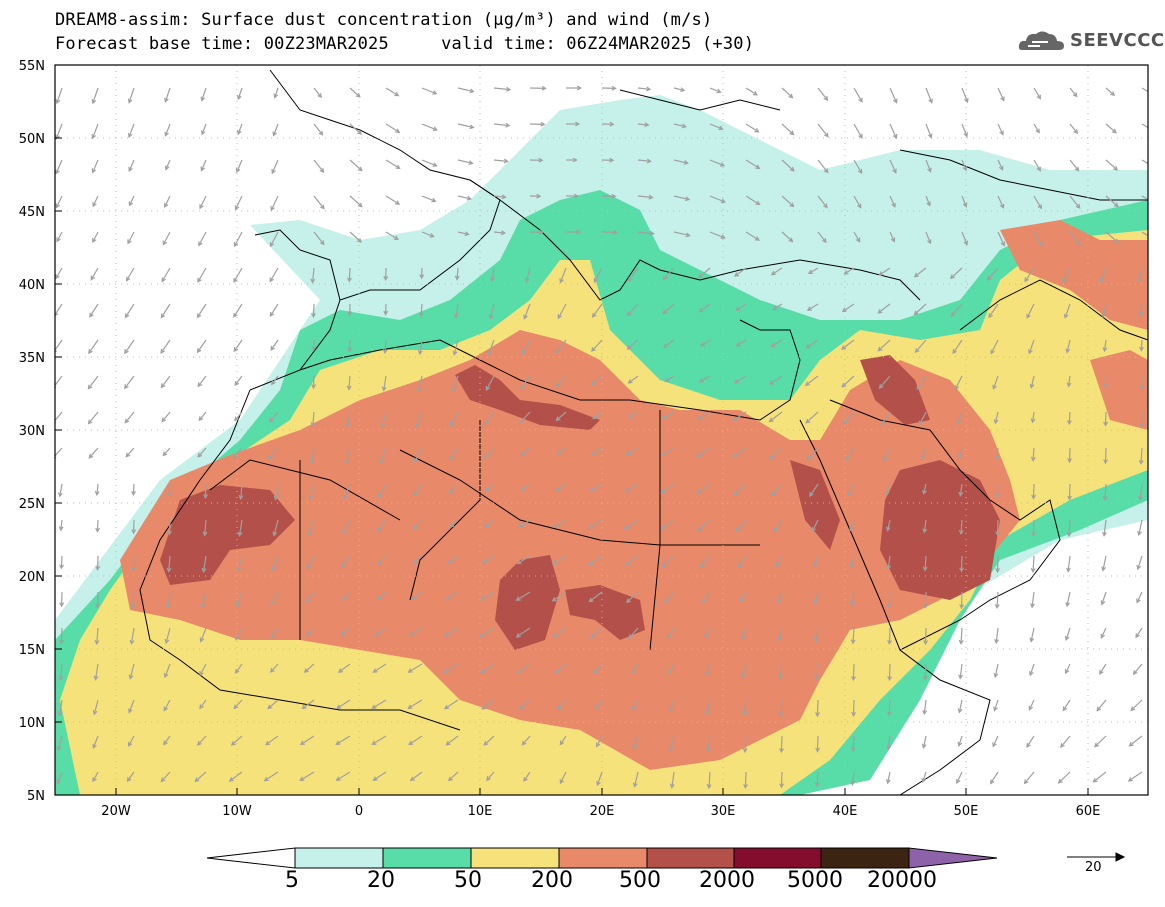 Image resolution: width=1165 pixels, height=907 pixels. Describe the element at coordinates (600, 811) in the screenshot. I see `longitude-labels: 20W 10W 0 10E 20E 30E 40E 50E 60E` at that location.